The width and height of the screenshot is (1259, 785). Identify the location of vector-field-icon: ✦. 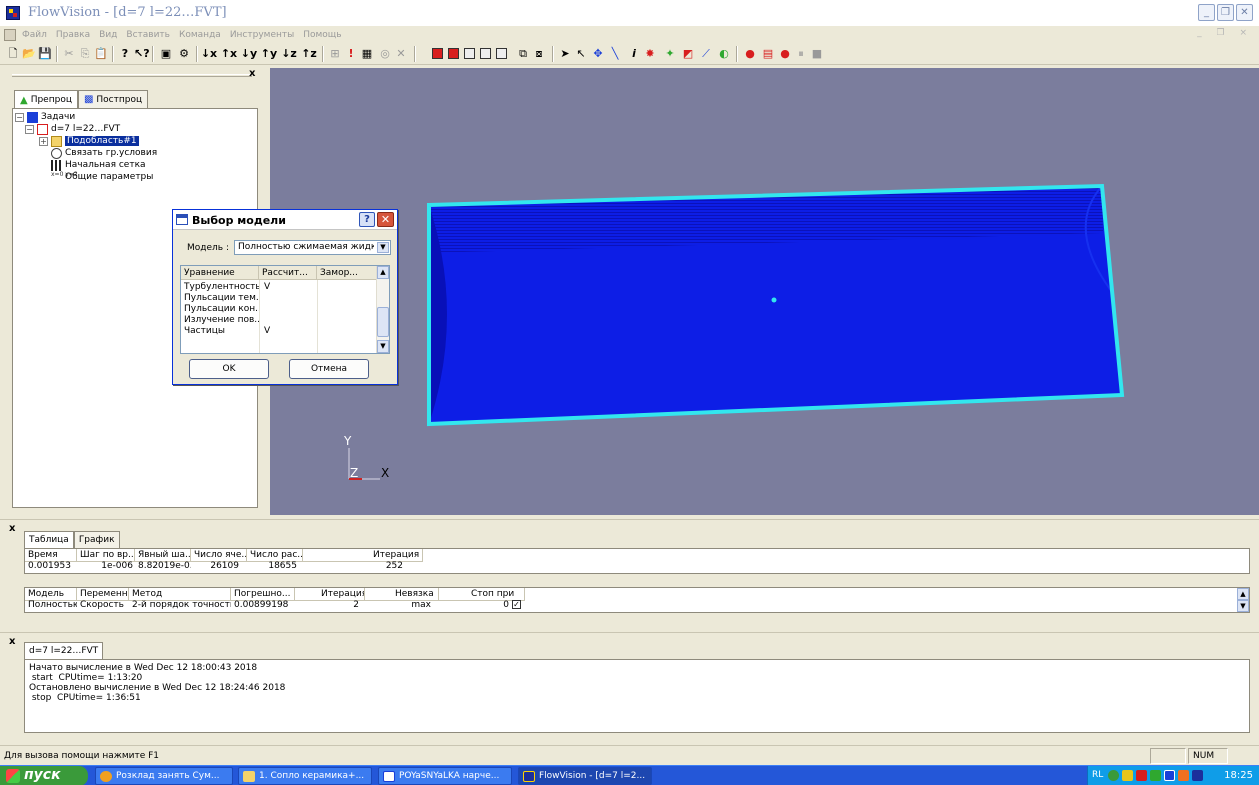
(670, 53).